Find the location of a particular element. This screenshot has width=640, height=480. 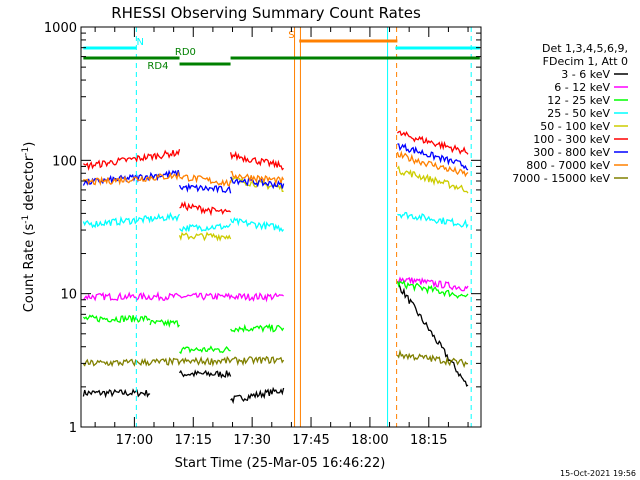

decimation-RD4-label: RD4 is located at coordinates (157, 66).